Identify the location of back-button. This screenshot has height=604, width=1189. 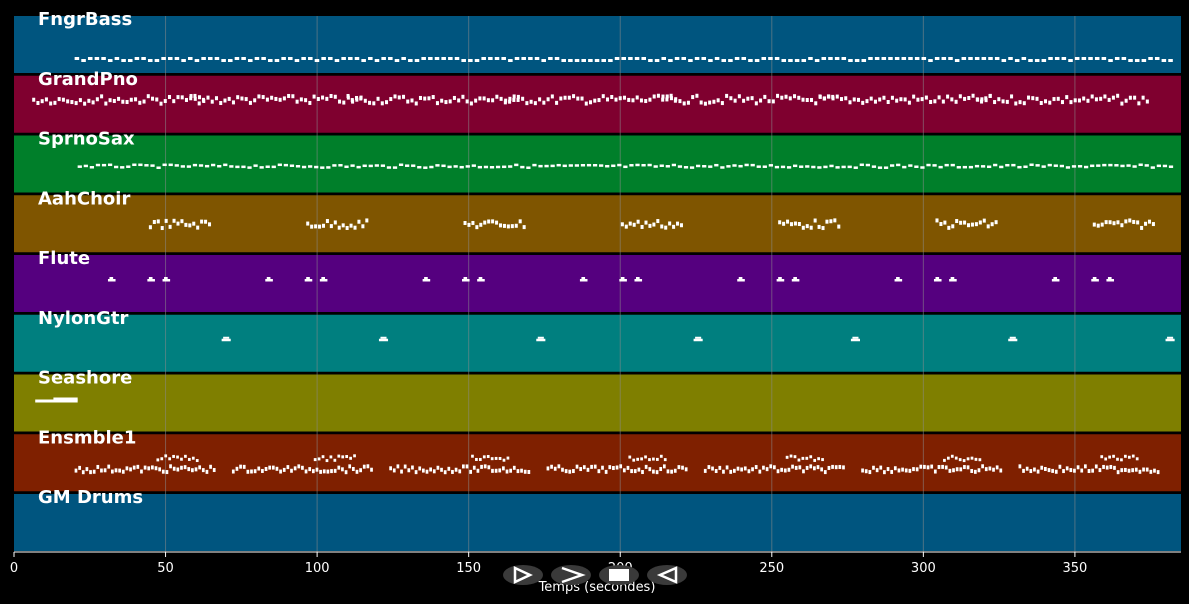
(667, 575).